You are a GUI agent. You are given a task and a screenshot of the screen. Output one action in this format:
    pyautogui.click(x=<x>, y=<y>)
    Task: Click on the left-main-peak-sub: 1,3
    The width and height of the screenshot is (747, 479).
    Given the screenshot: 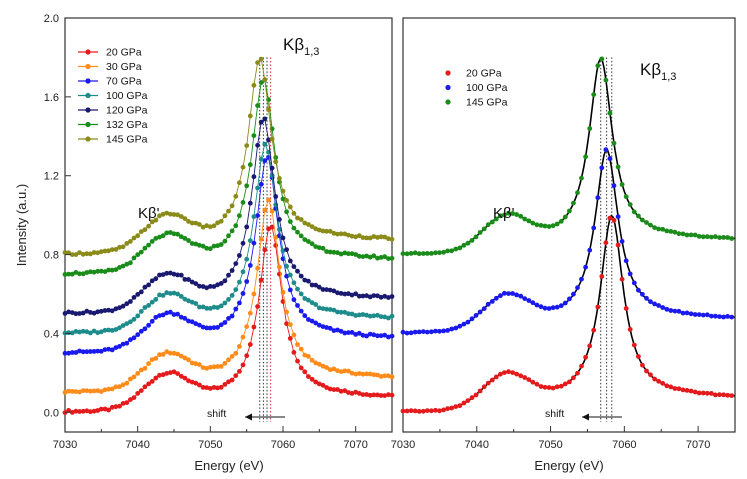 What is the action you would take?
    pyautogui.click(x=311, y=52)
    